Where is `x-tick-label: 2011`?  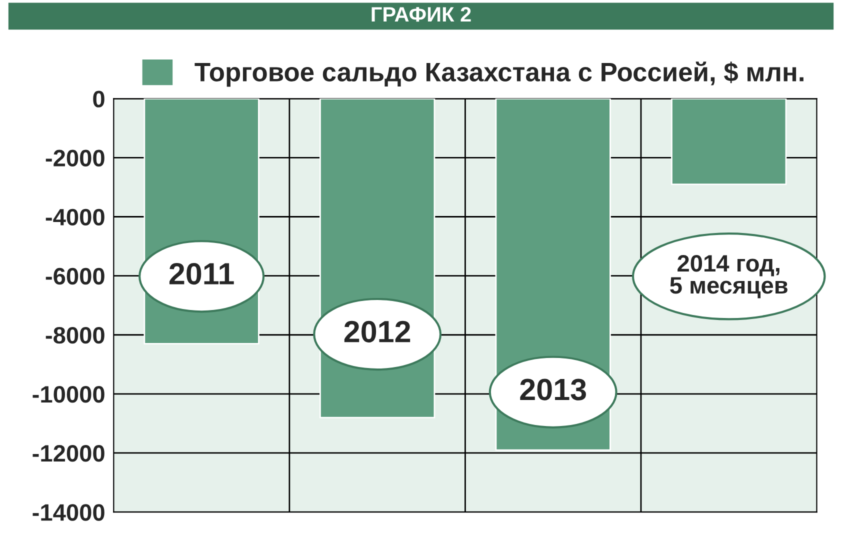
x-tick-label: 2011 is located at coordinates (201, 273).